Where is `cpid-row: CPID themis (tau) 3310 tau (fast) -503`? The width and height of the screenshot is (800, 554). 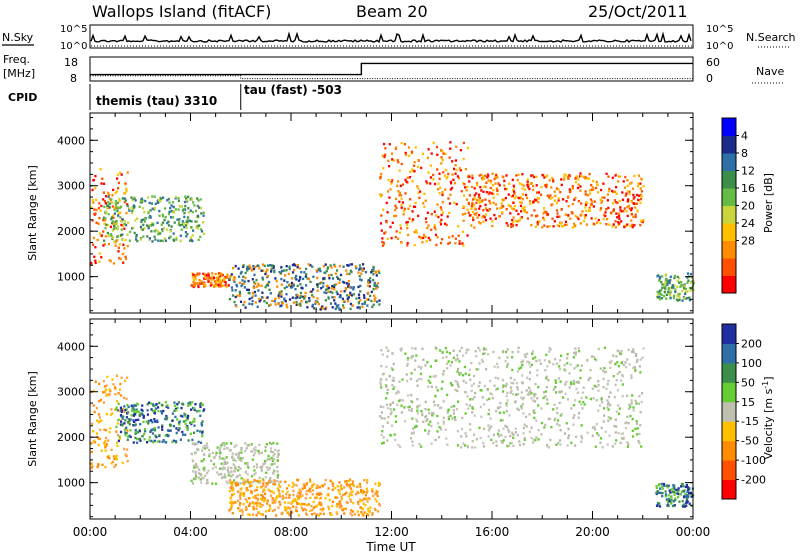
cpid-row: CPID themis (tau) 3310 tau (fast) -503 is located at coordinates (175, 96).